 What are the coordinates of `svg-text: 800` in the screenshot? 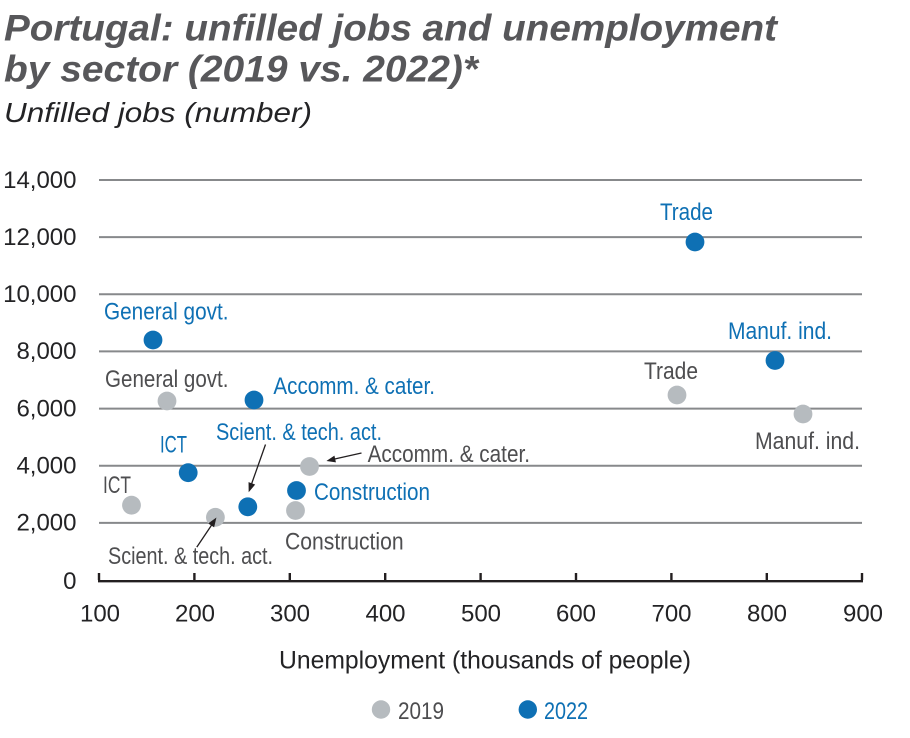 It's located at (767, 613).